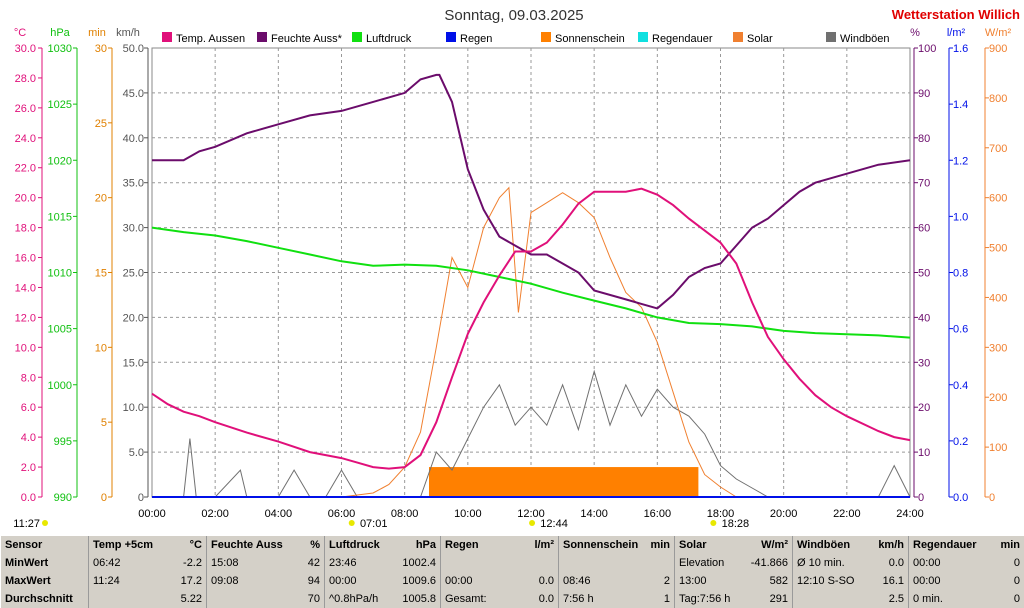 Image resolution: width=1024 pixels, height=608 pixels. Describe the element at coordinates (133, 229) in the screenshot. I see `wind-tick-label: 30.0` at that location.